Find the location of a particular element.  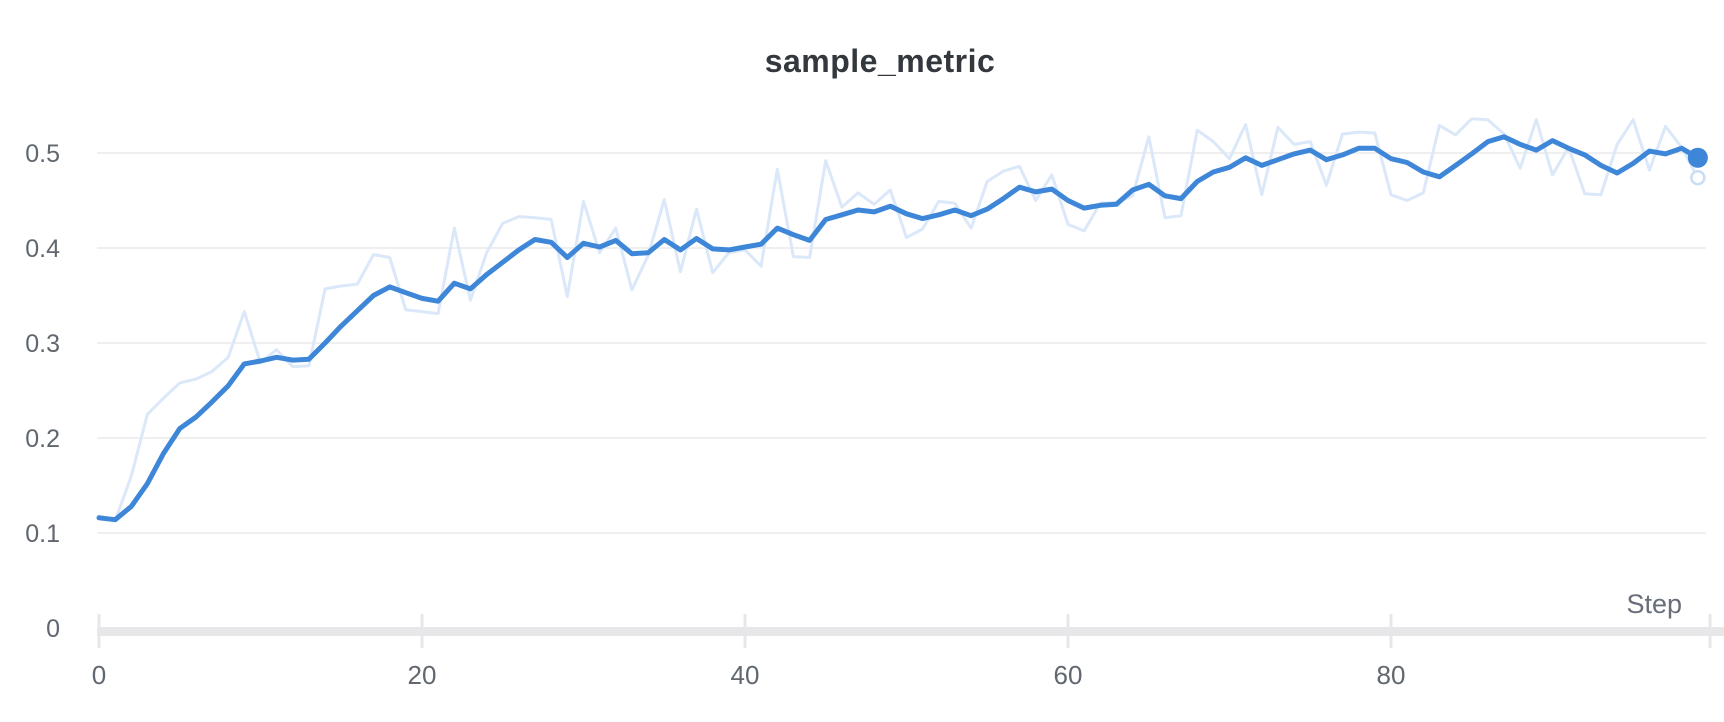

y-tick-label: 0.3 is located at coordinates (42, 344).